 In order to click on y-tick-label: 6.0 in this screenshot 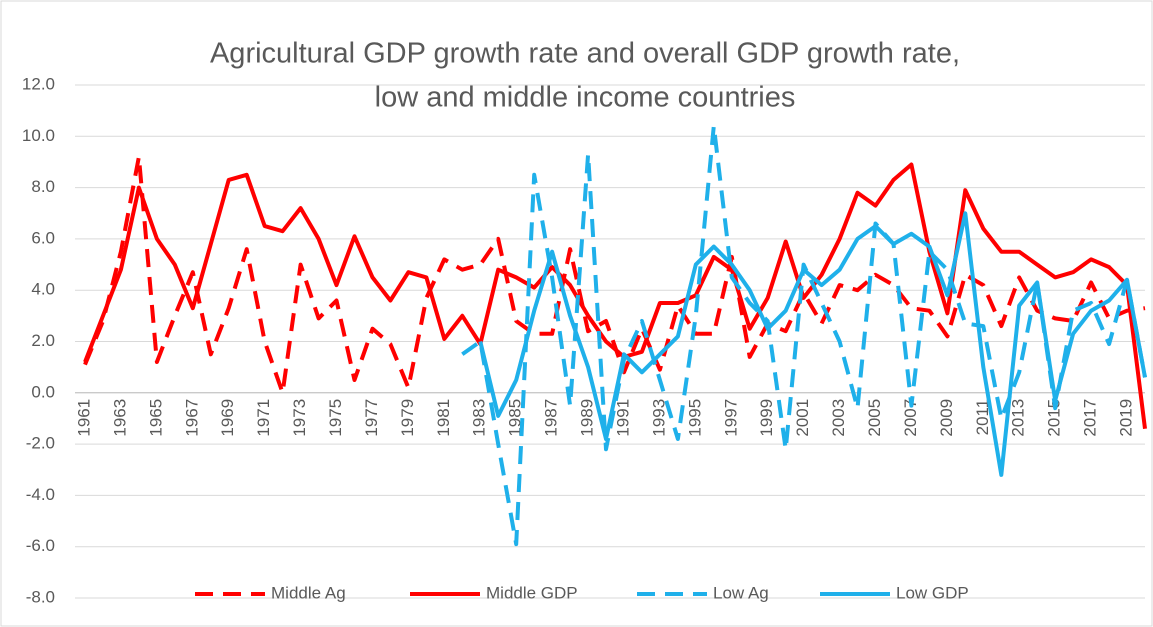, I will do `click(43, 237)`.